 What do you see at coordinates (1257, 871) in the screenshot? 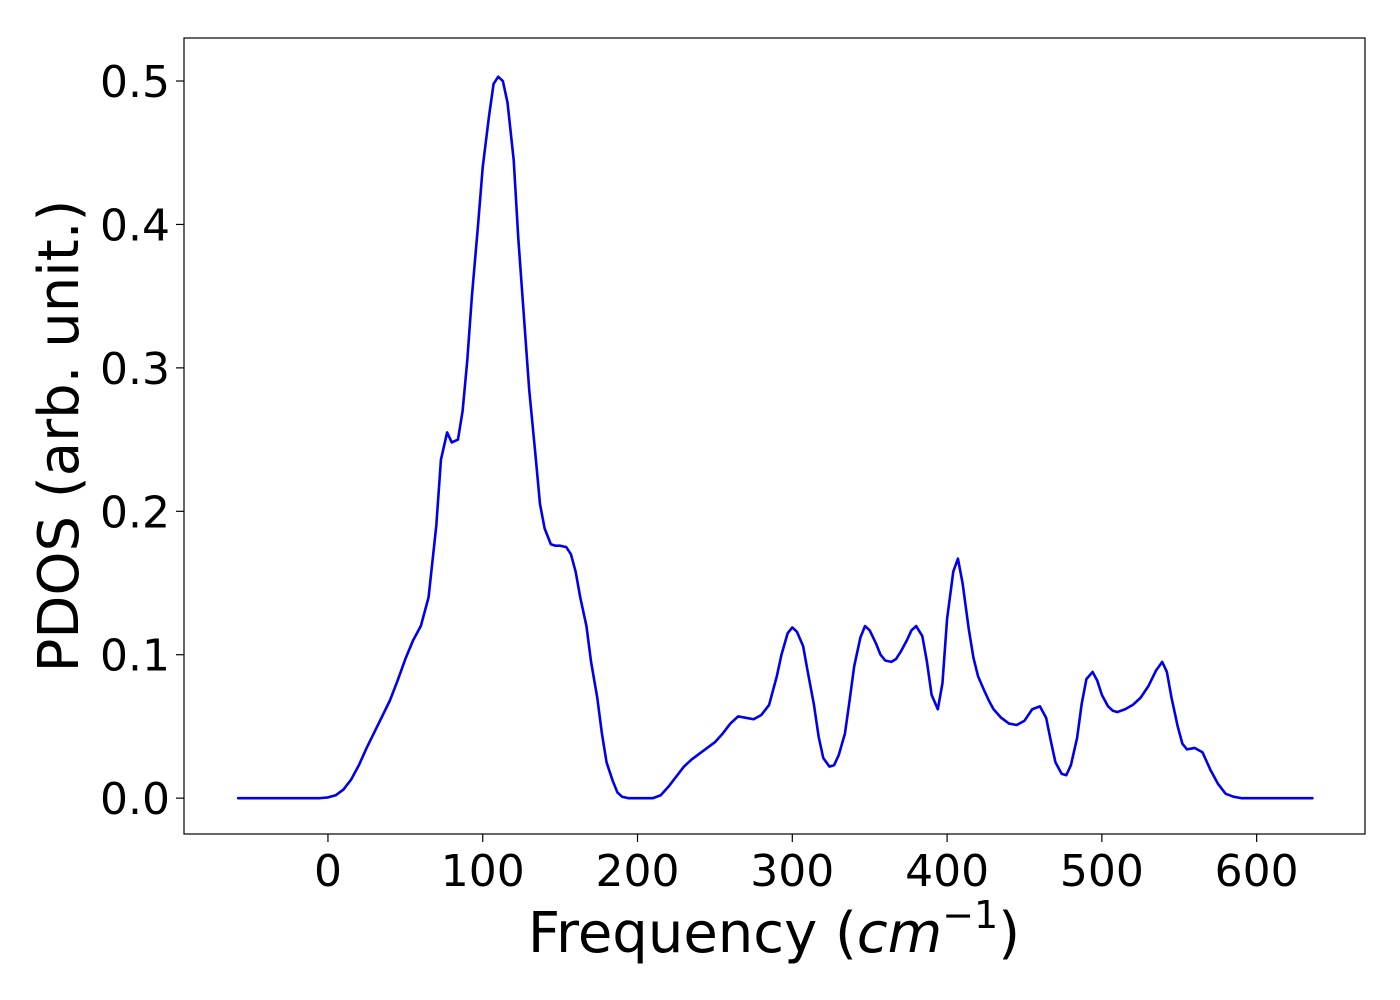
I see `x-tick-label: 600` at bounding box center [1257, 871].